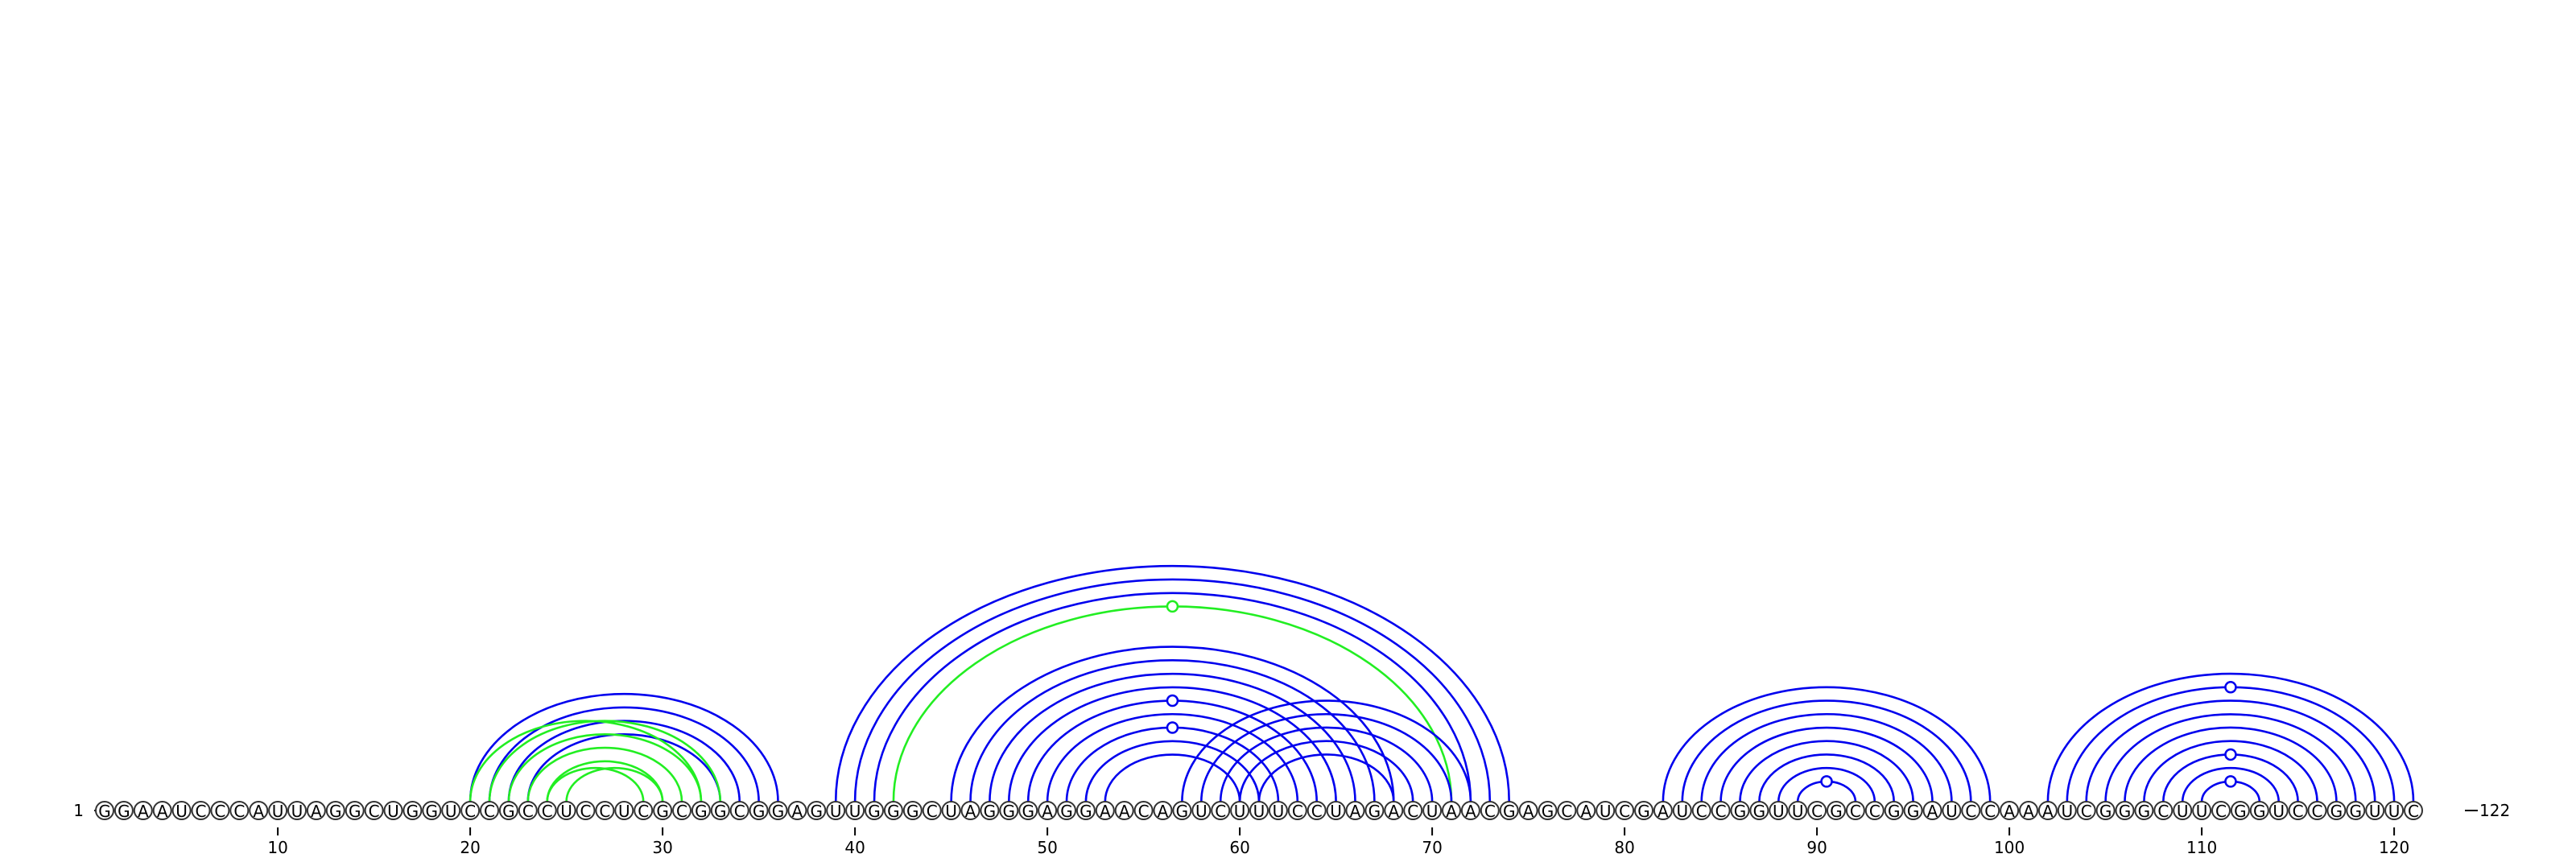  Describe the element at coordinates (1239, 848) in the screenshot. I see `axis-tick-label: 60` at that location.